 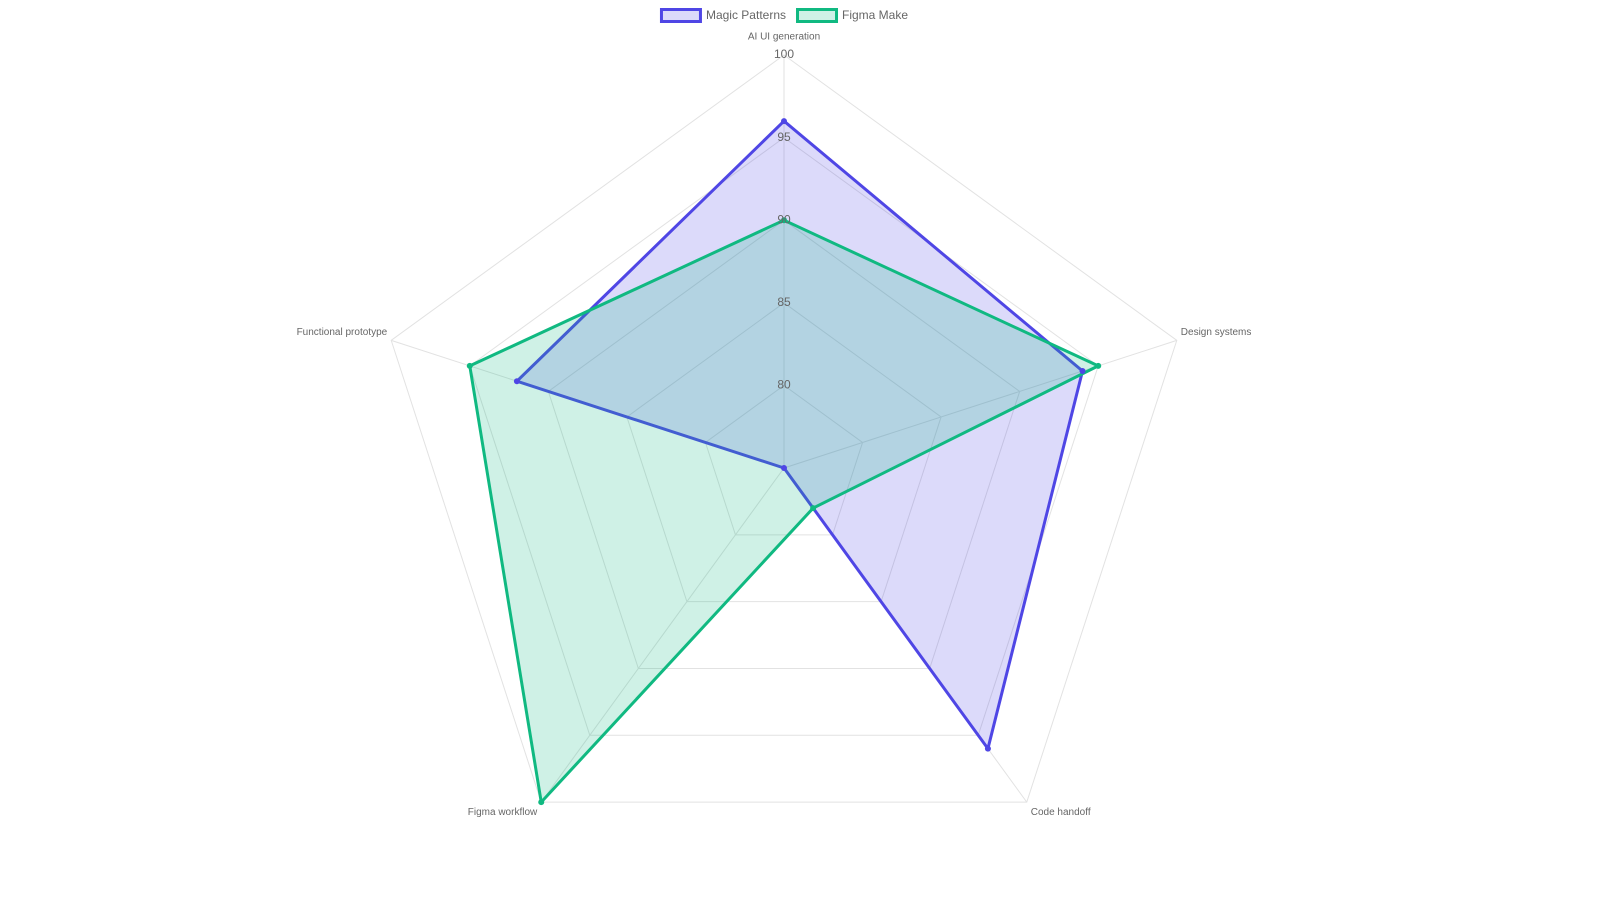 I want to click on axis-label: Figma workflow, so click(x=503, y=812).